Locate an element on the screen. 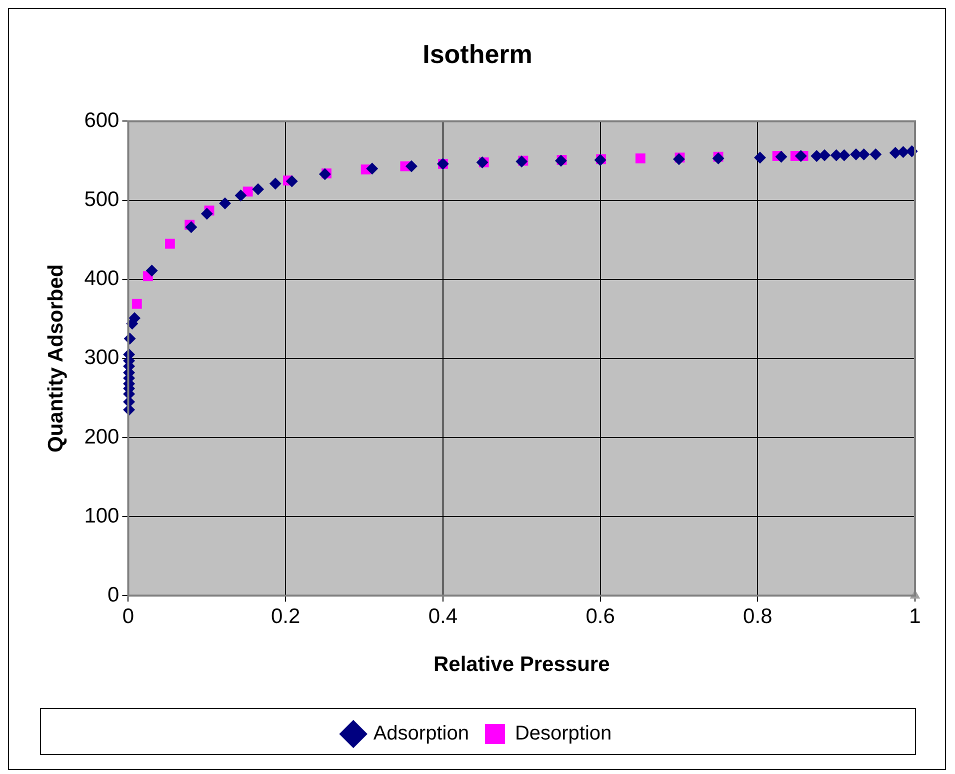 The width and height of the screenshot is (955, 774). x-tick-label: 1 is located at coordinates (915, 616).